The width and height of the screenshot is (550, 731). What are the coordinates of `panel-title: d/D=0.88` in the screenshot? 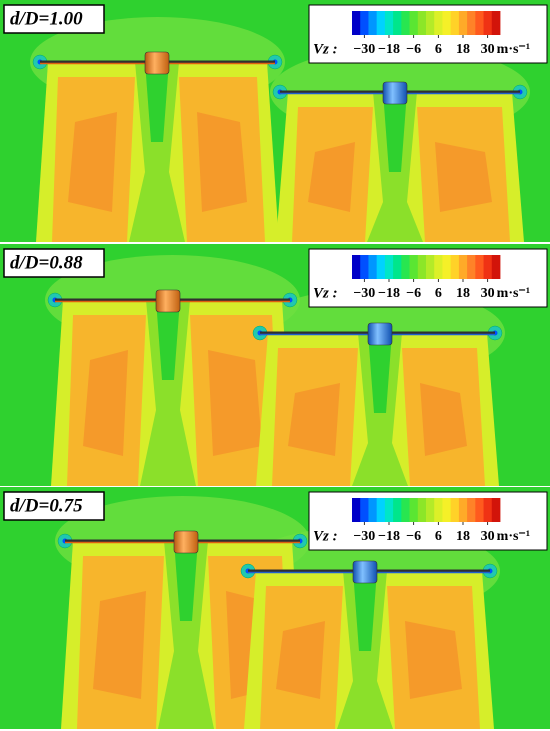 It's located at (46, 262).